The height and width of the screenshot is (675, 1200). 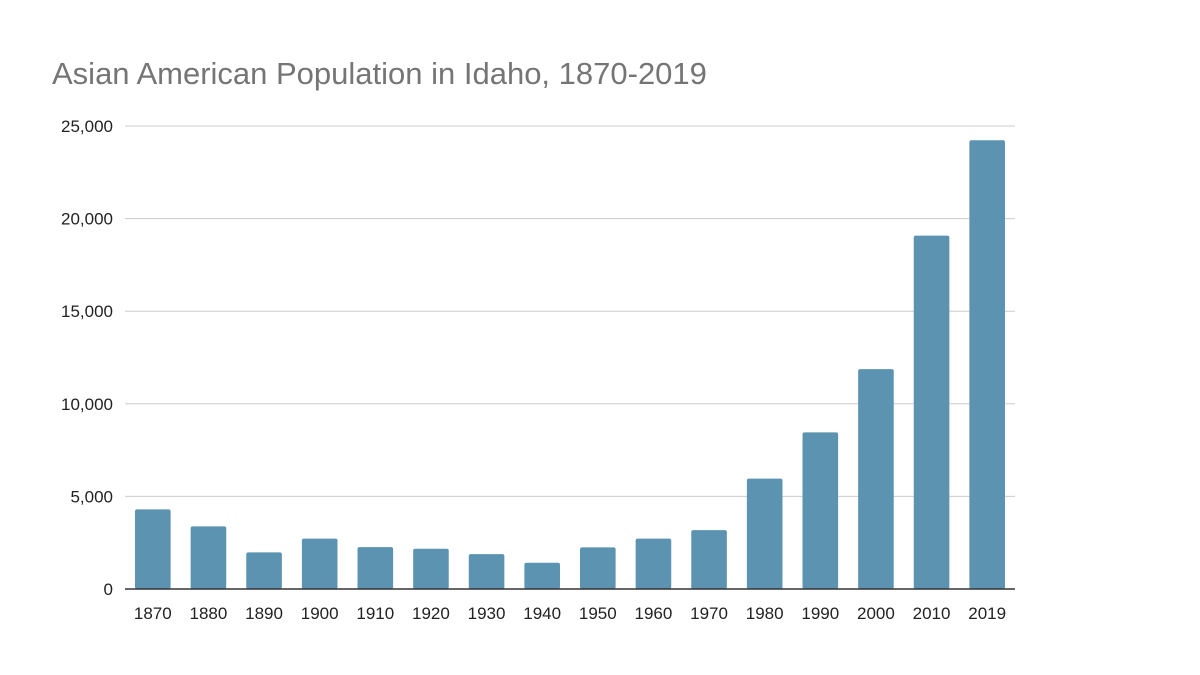 What do you see at coordinates (87, 219) in the screenshot?
I see `y-tick-label: 20,000` at bounding box center [87, 219].